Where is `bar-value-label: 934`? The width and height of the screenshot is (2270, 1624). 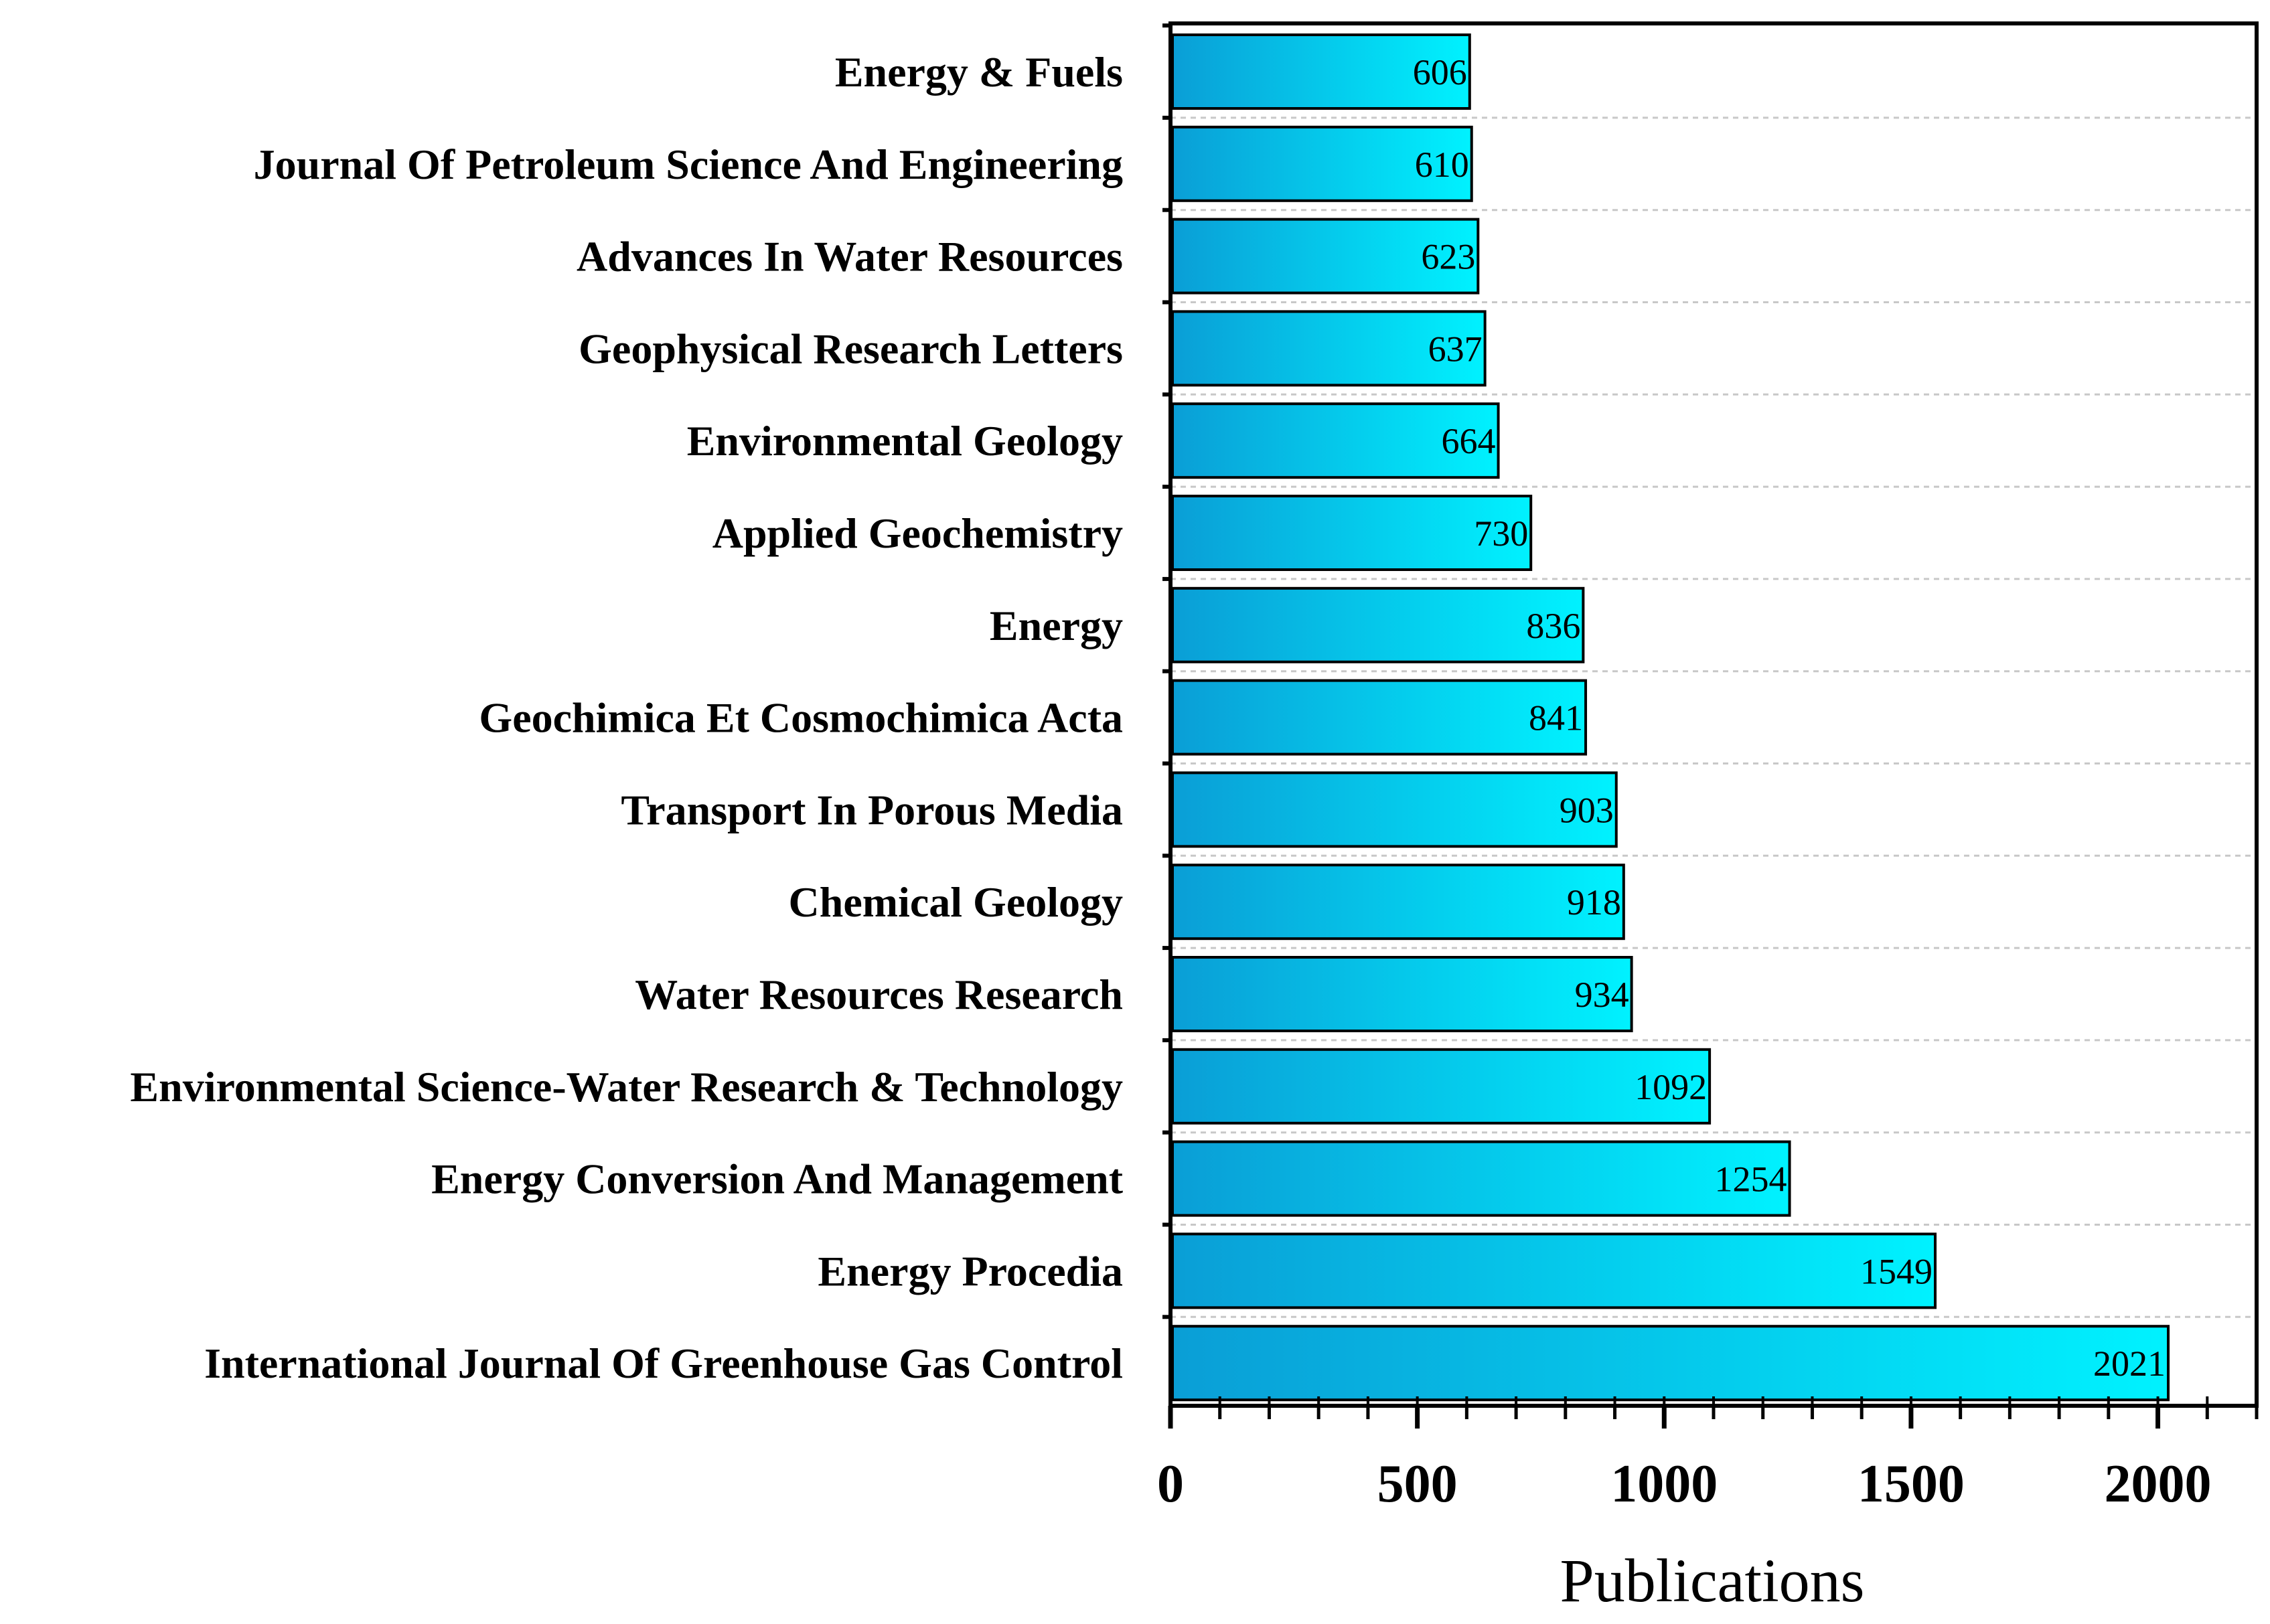
bar-value-label: 934 is located at coordinates (1602, 995).